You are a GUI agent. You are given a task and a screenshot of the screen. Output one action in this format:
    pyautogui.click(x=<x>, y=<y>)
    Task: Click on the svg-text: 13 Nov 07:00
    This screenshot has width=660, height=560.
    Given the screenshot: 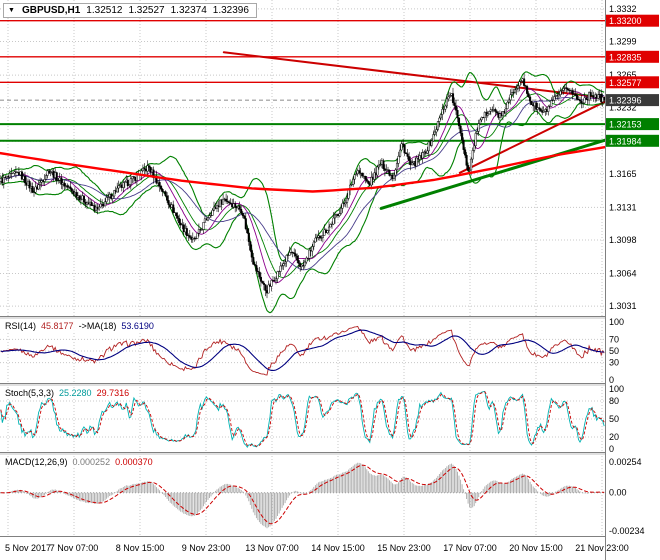 What is the action you would take?
    pyautogui.click(x=272, y=548)
    